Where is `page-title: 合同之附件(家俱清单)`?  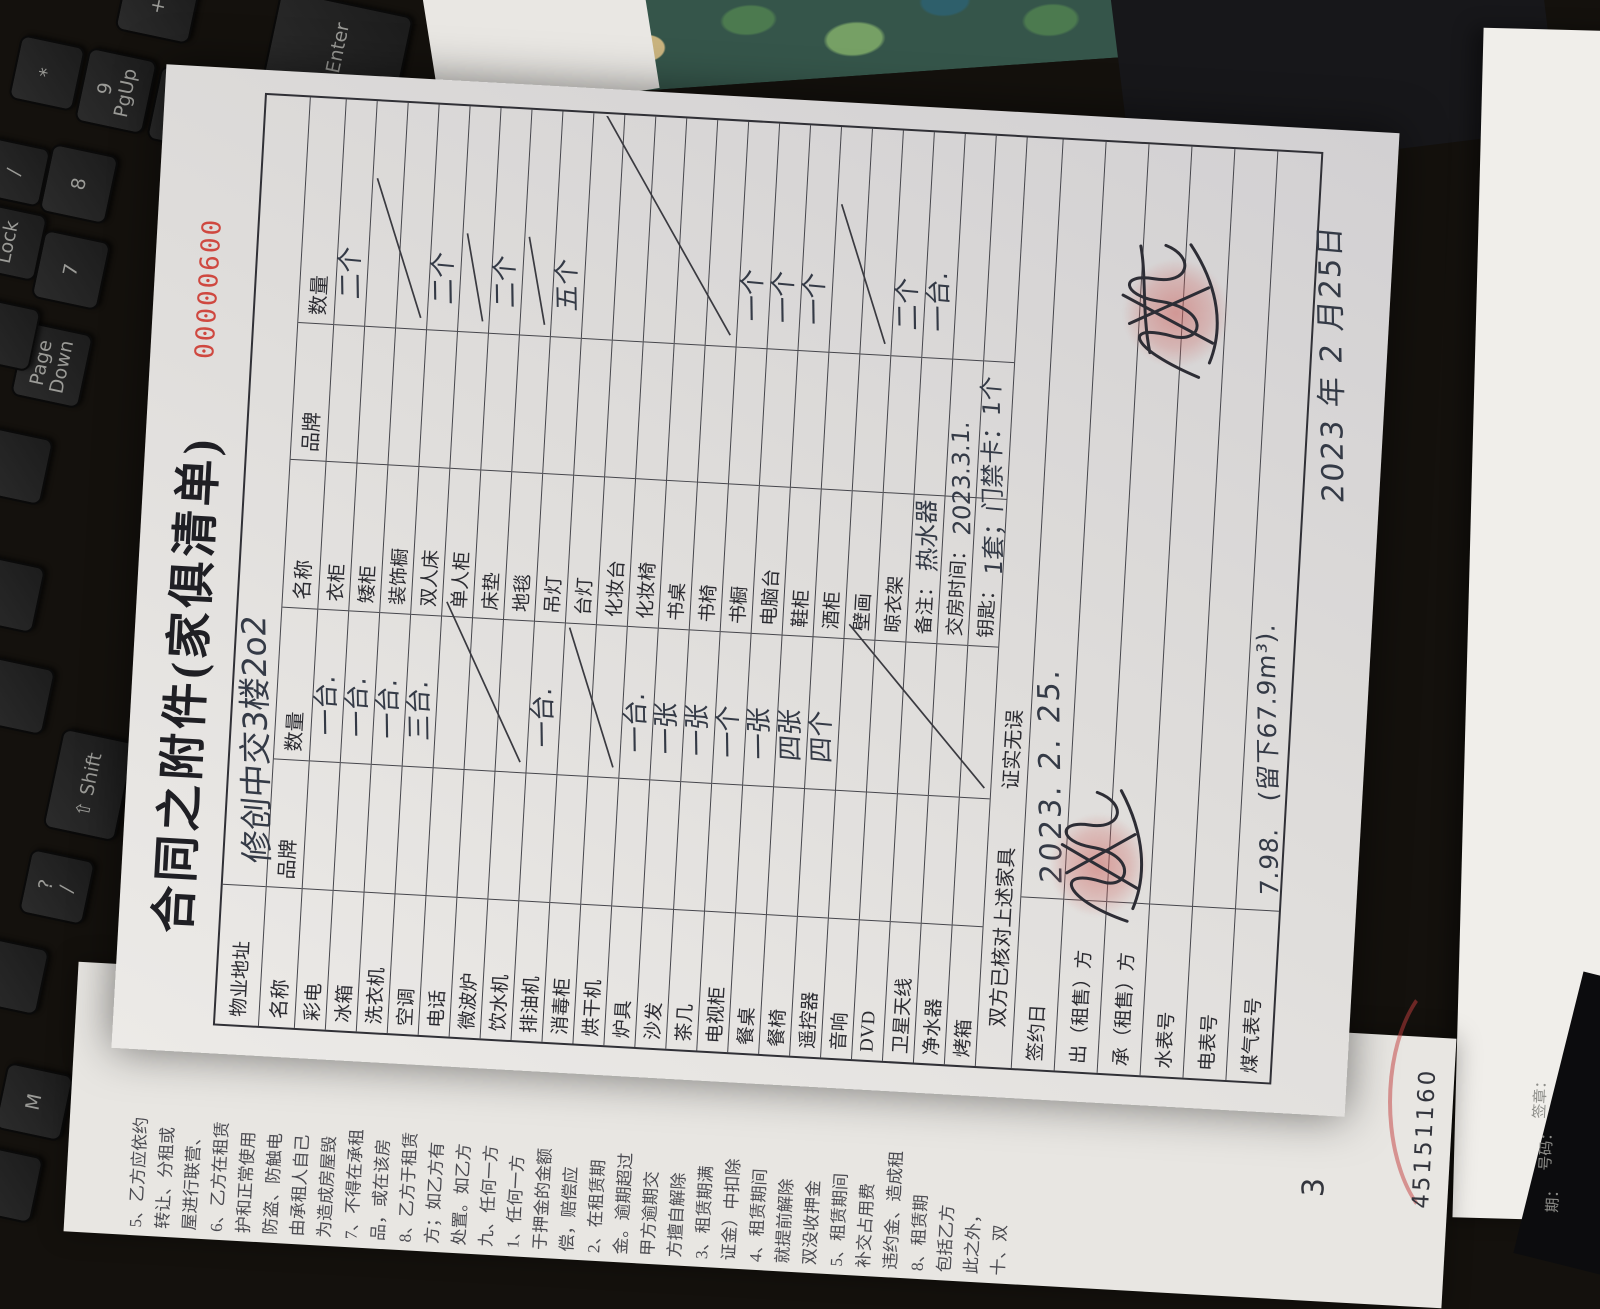 page-title: 合同之附件(家俱清单) is located at coordinates (188, 684).